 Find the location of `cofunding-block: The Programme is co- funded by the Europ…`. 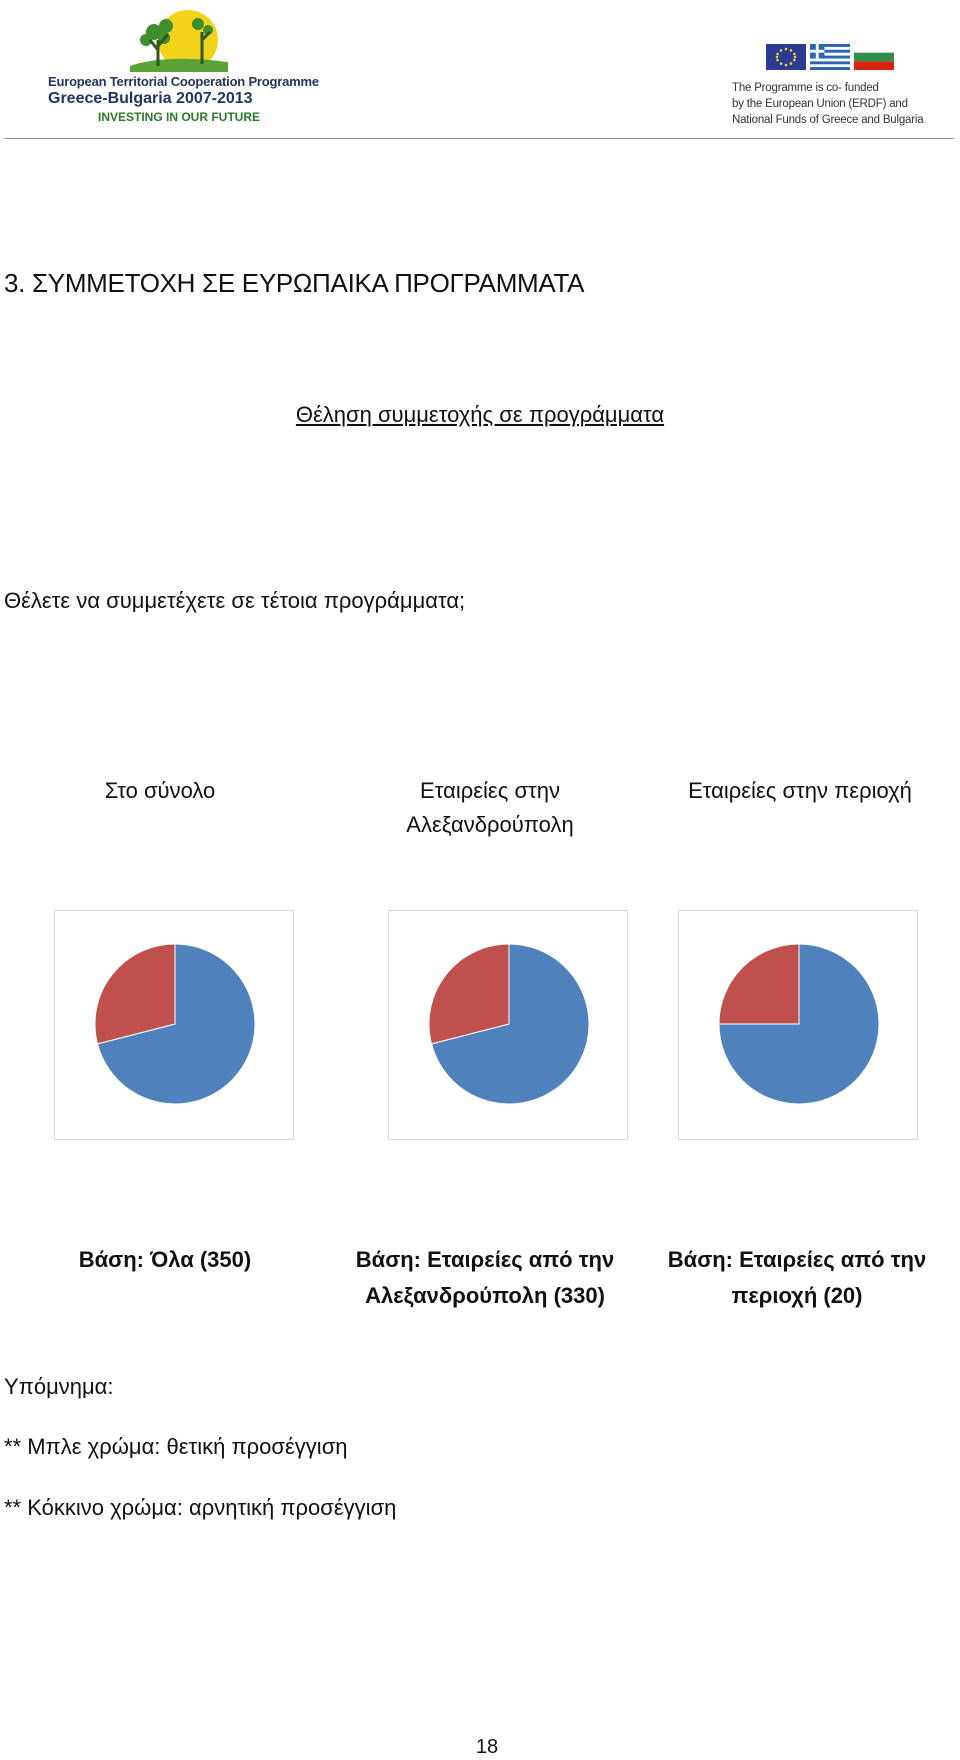

cofunding-block: The Programme is co- funded by the Europ… is located at coordinates (830, 85).